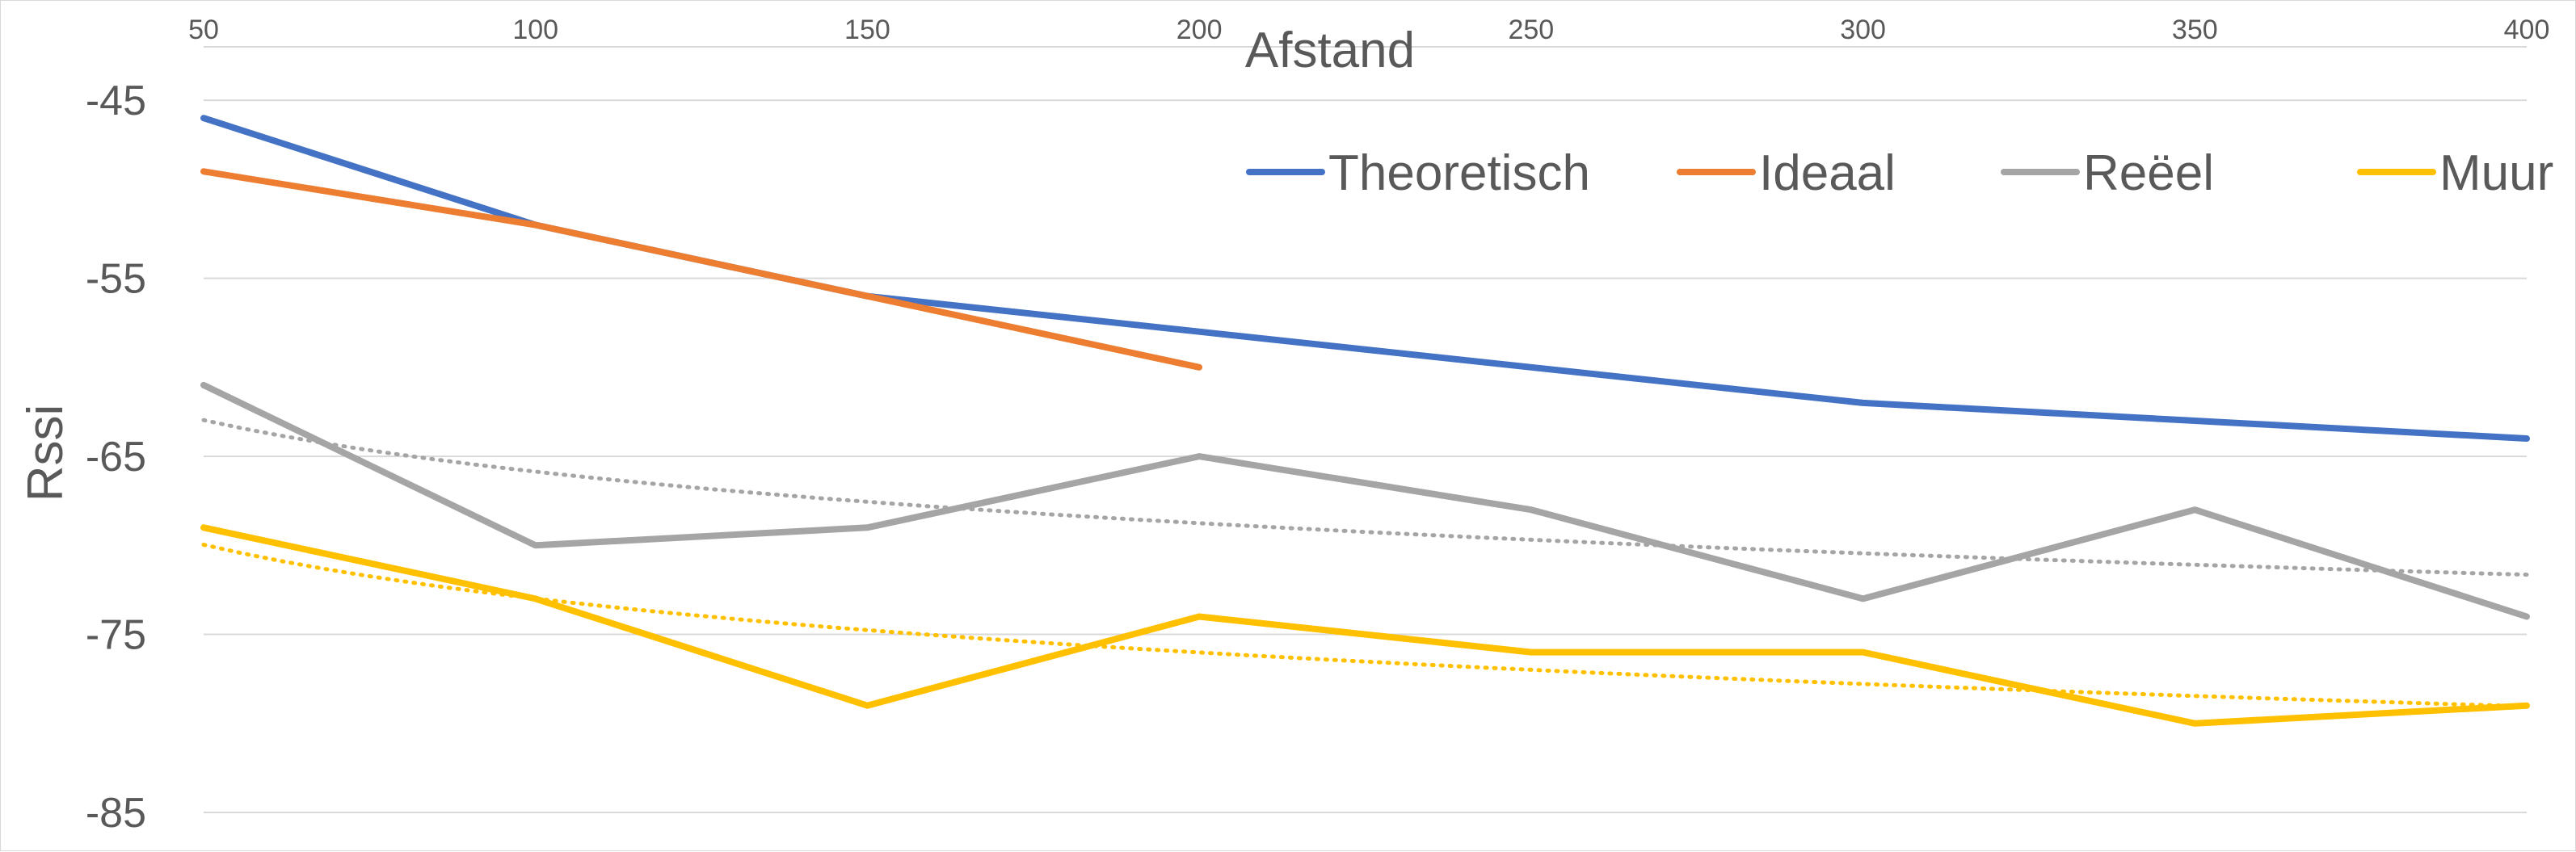  Describe the element at coordinates (867, 30) in the screenshot. I see `x-tick-label: 150` at that location.